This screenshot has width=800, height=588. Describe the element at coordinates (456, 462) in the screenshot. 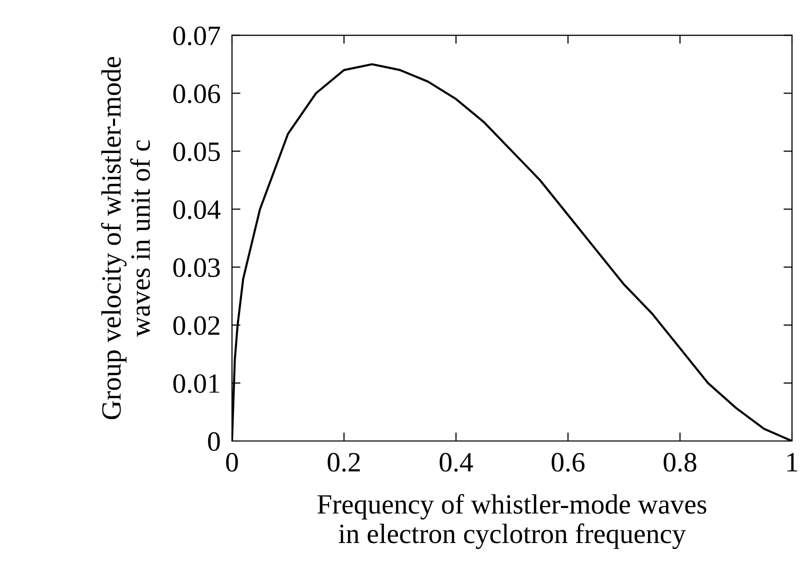

I see `x-tick-label: 0.4` at that location.